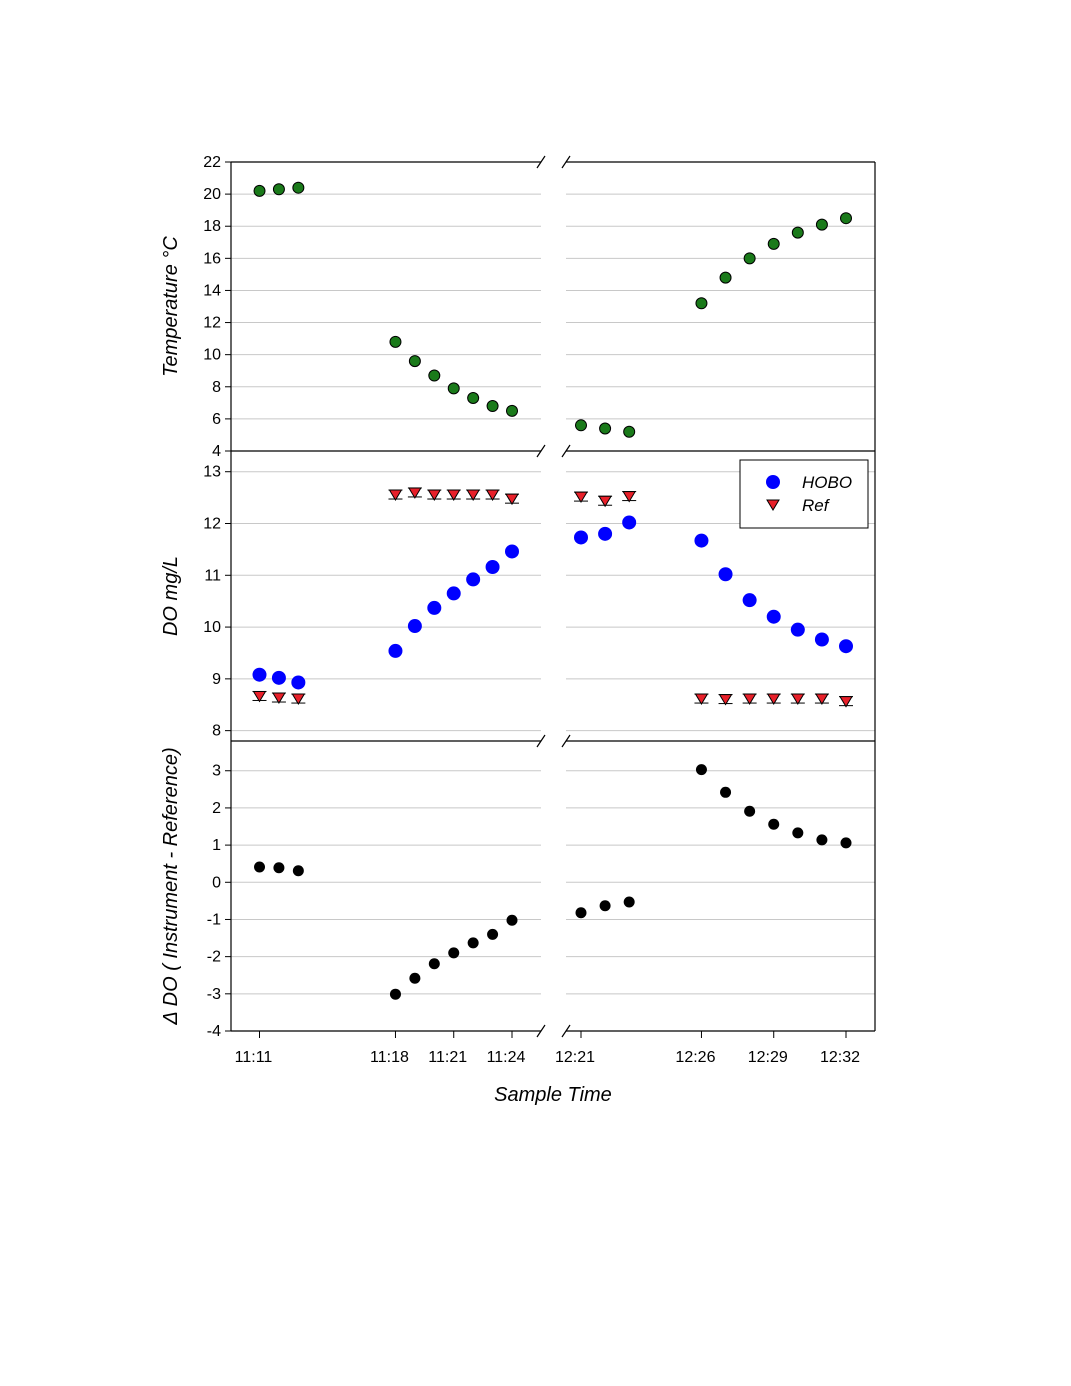 The image size is (1071, 1386). What do you see at coordinates (816, 505) in the screenshot?
I see `legend-ref-label: Ref` at bounding box center [816, 505].